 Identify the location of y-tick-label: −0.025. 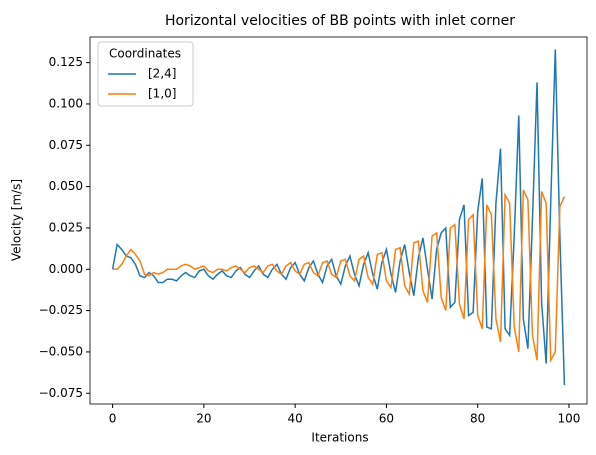
(61, 310).